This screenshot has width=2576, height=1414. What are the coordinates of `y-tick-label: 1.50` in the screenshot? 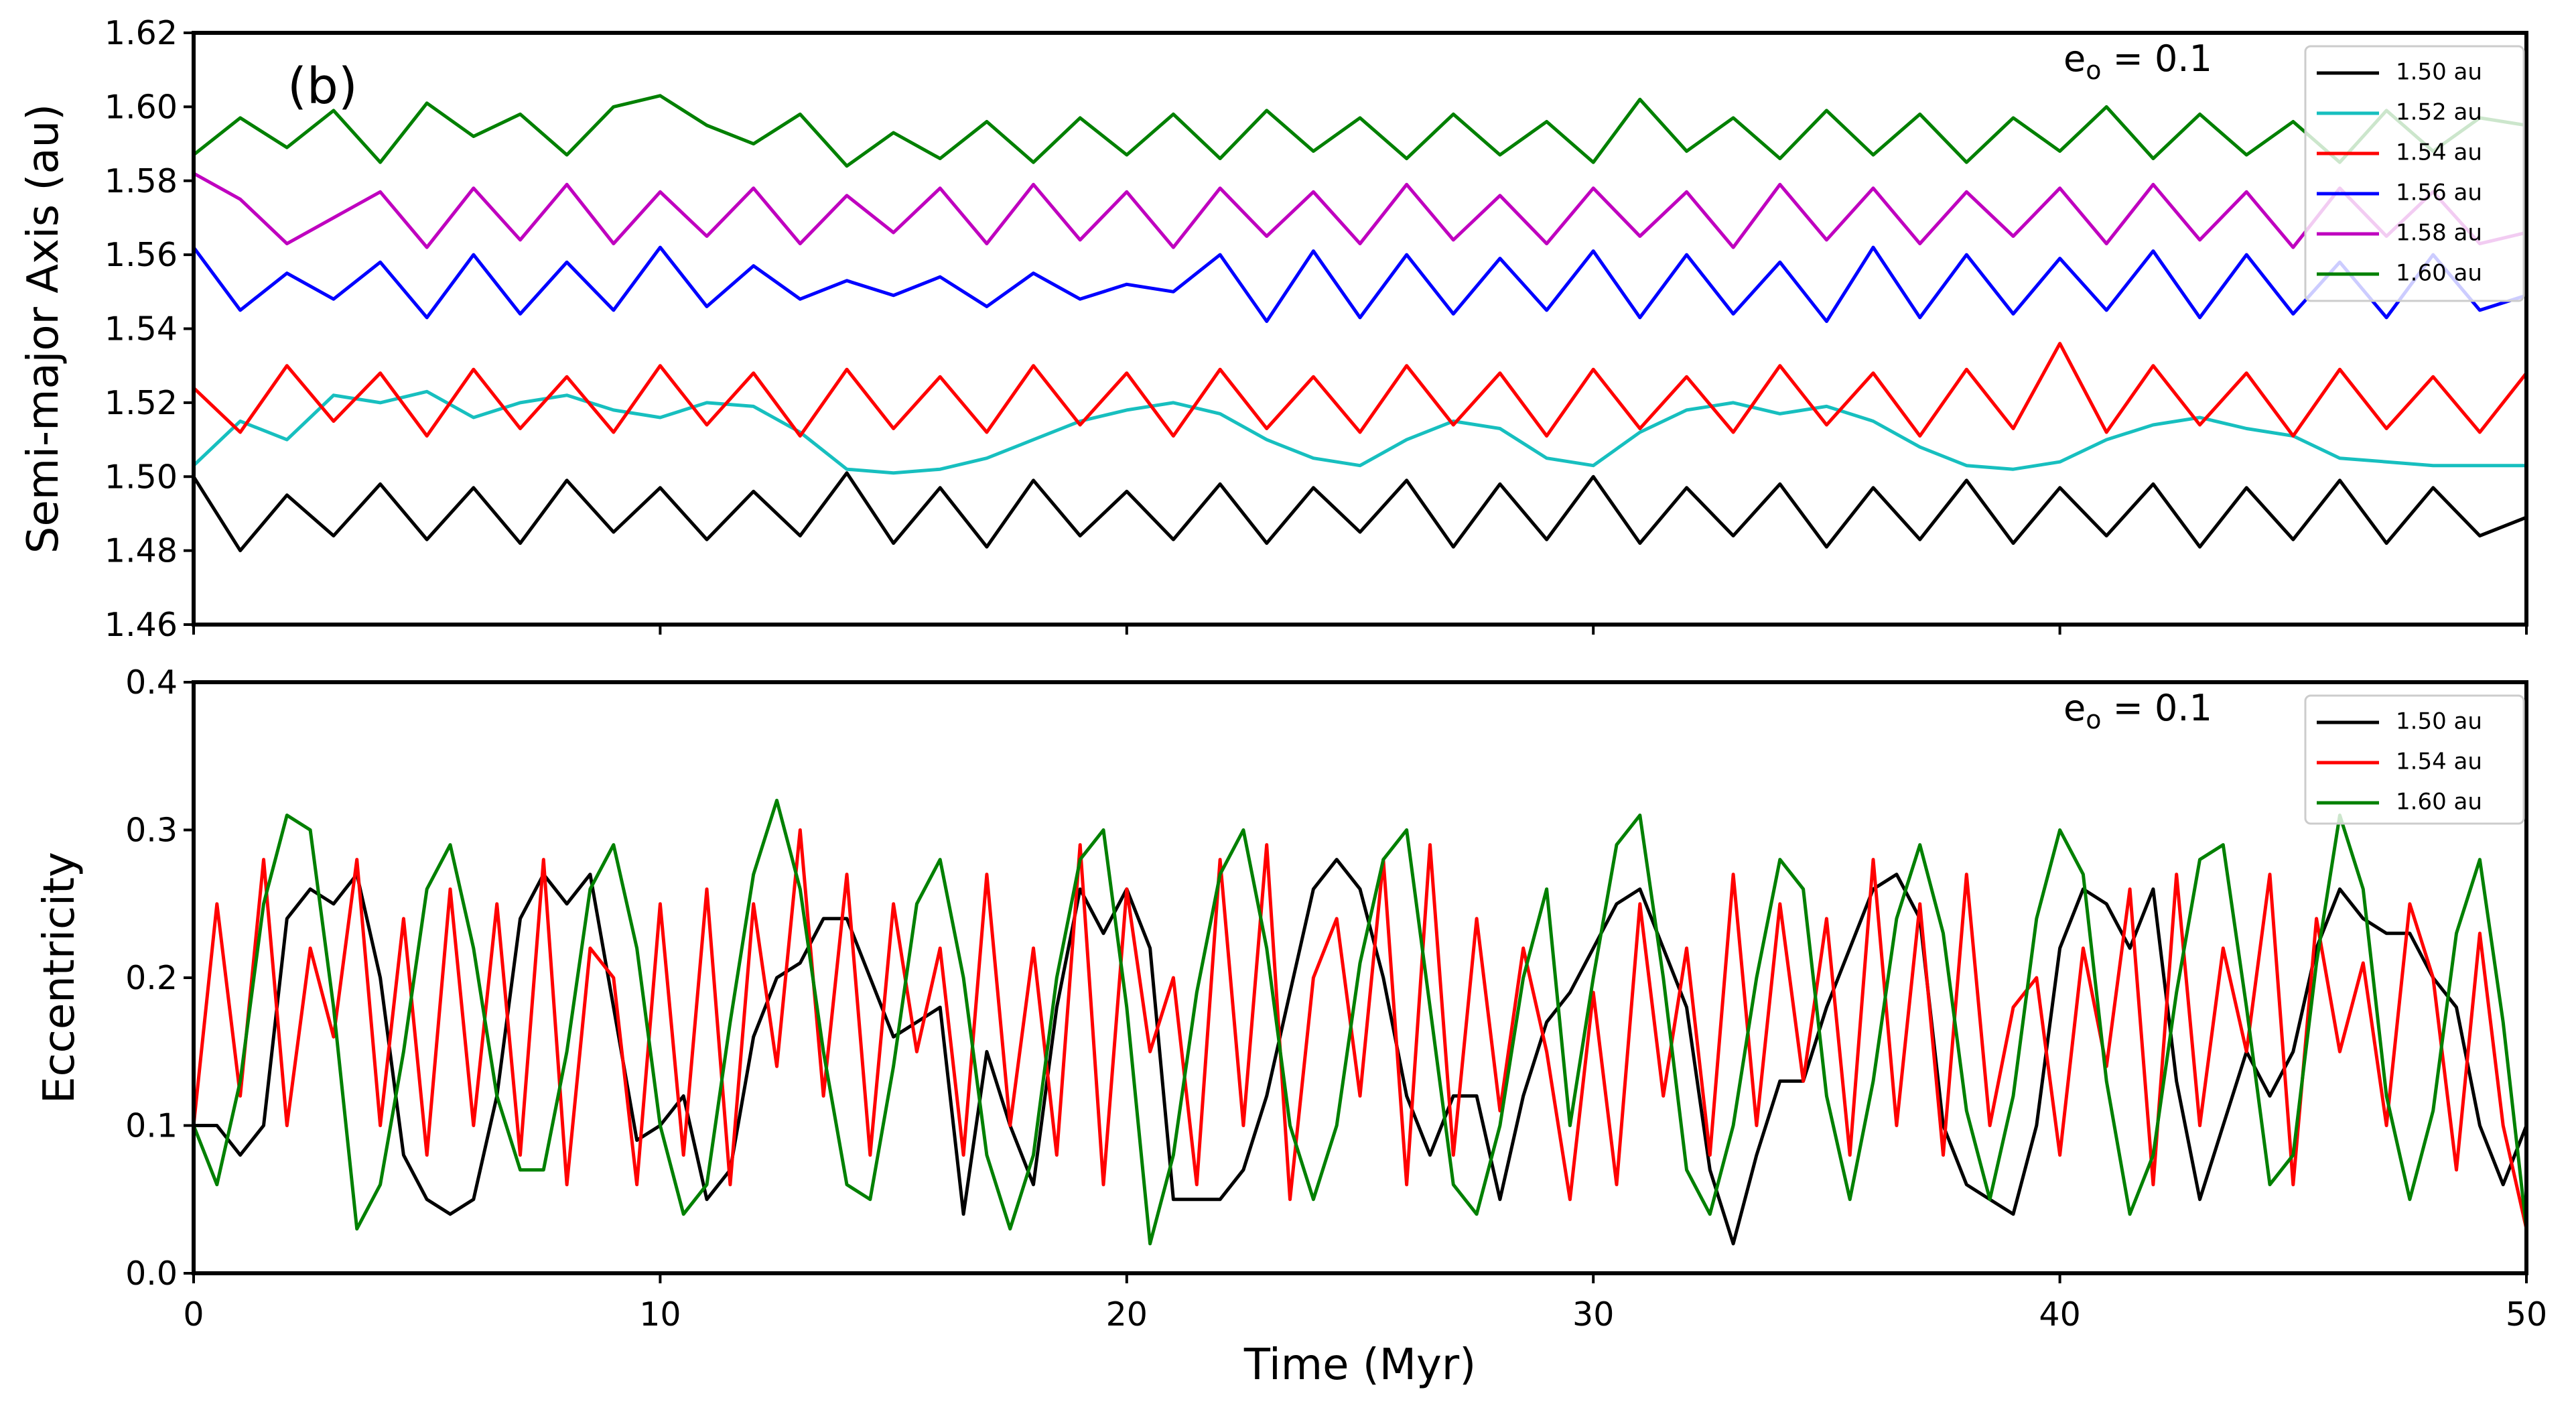 It's located at (141, 477).